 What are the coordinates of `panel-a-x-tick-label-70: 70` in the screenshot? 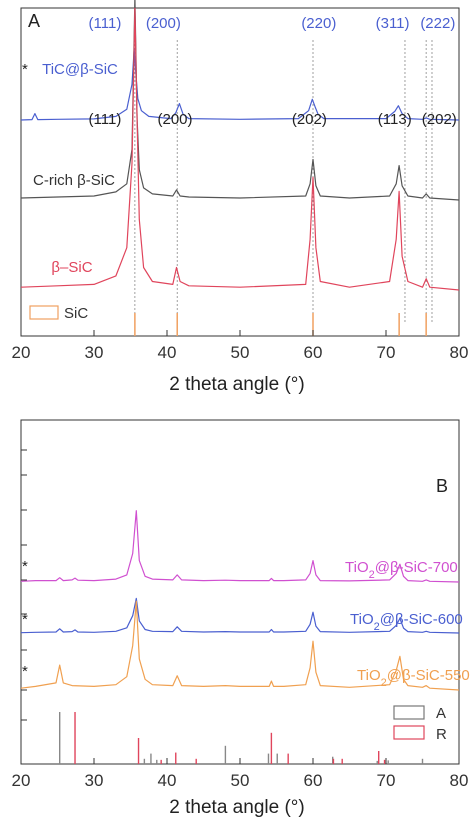 It's located at (386, 352).